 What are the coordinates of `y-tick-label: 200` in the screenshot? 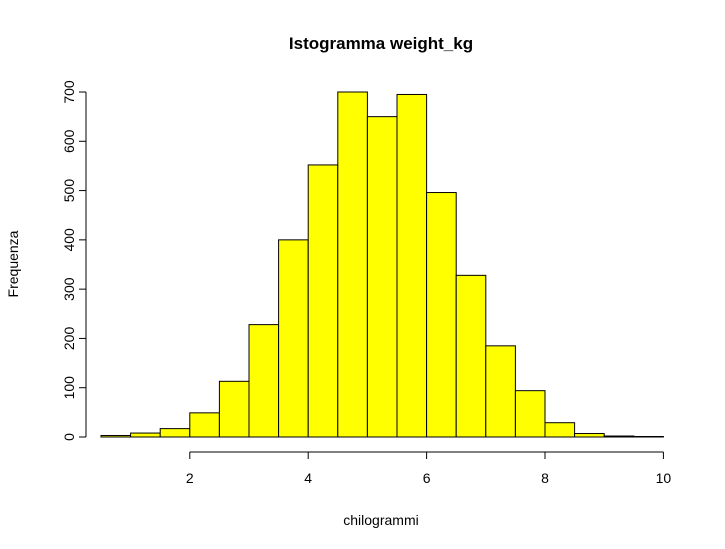 It's located at (69, 339).